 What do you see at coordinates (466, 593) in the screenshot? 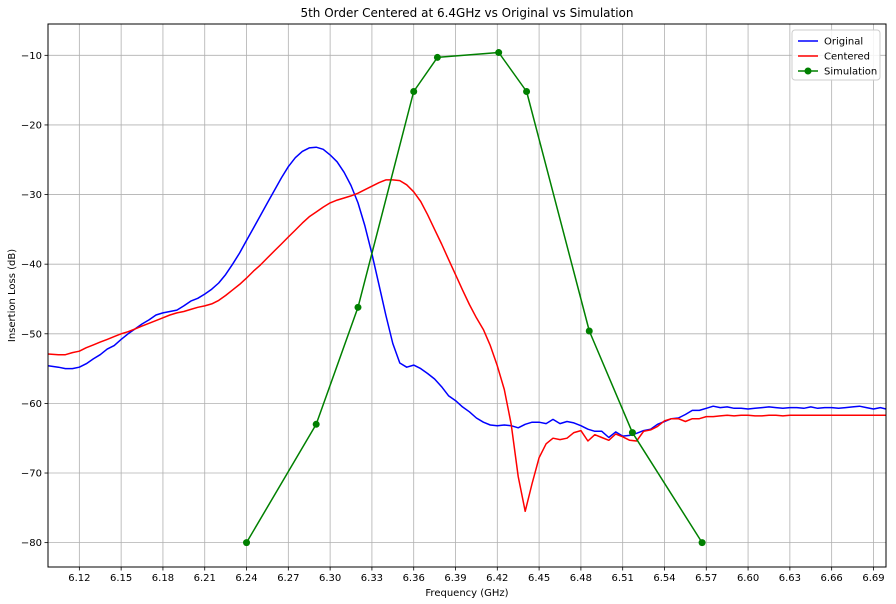
I see `x-axis-label: Frequency (GHz)` at bounding box center [466, 593].